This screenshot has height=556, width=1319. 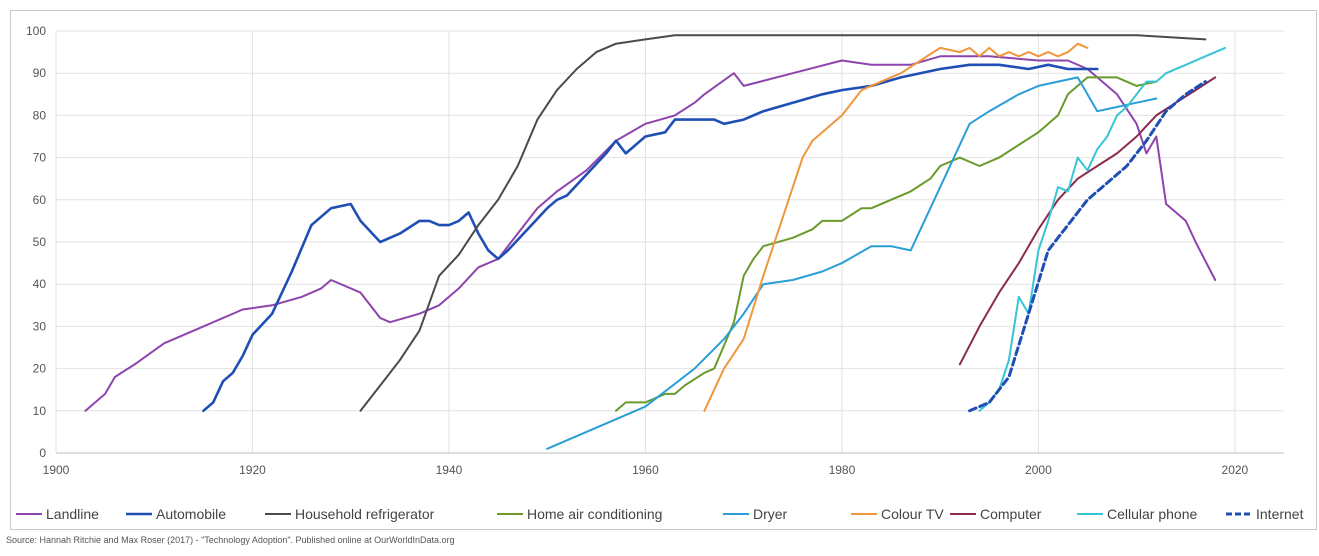 I want to click on y-tick-label: 20, so click(x=40, y=369).